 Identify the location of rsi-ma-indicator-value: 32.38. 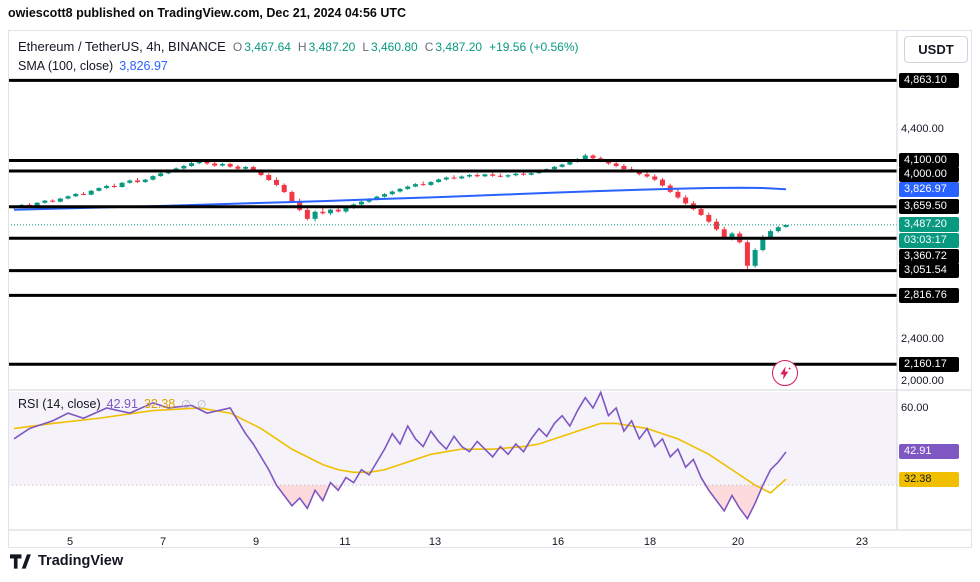
(159, 404).